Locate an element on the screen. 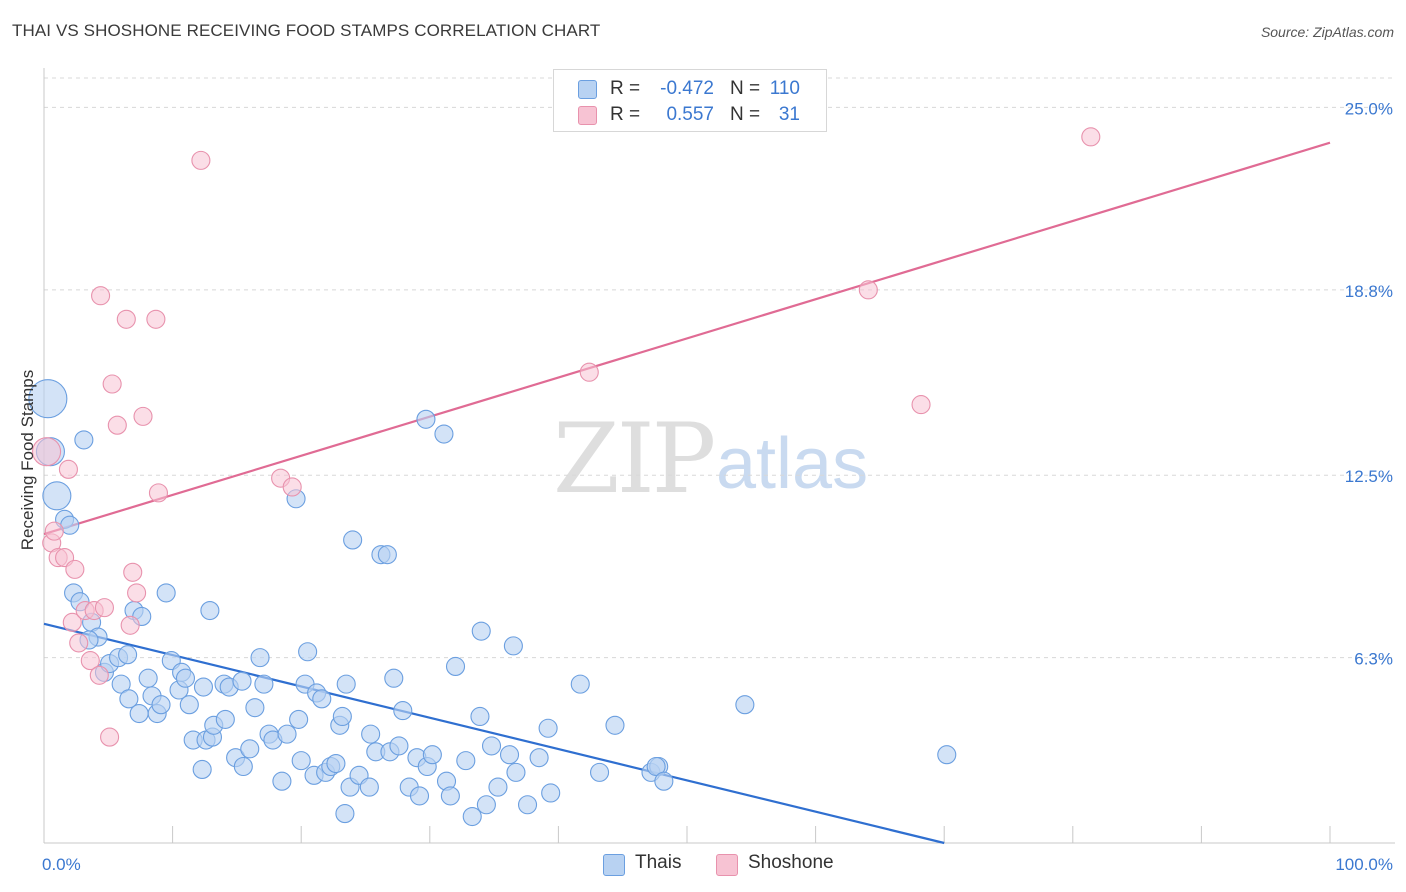 This screenshot has width=1406, height=892. thais-legend-label: Thais is located at coordinates (658, 862).